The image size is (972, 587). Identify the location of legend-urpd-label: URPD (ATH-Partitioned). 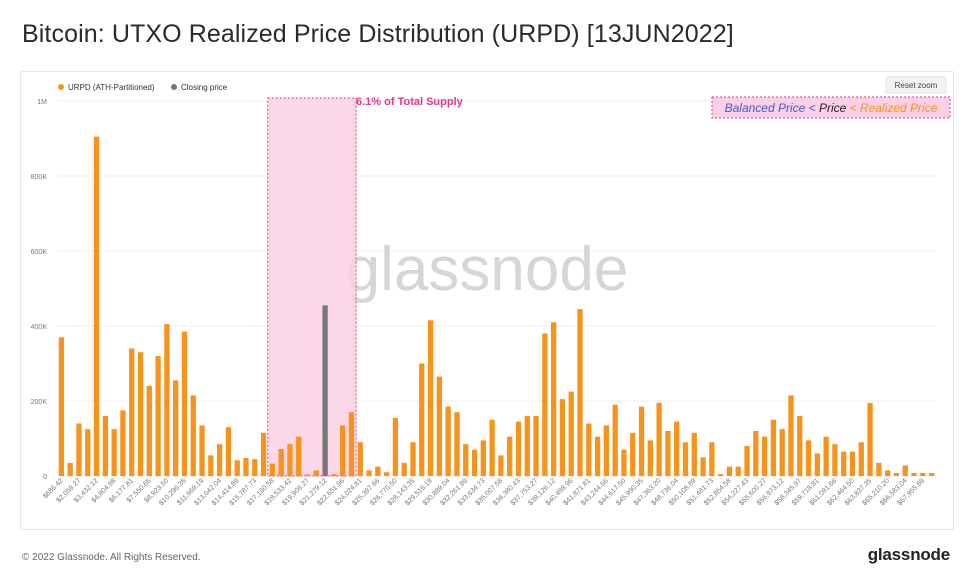
(111, 87).